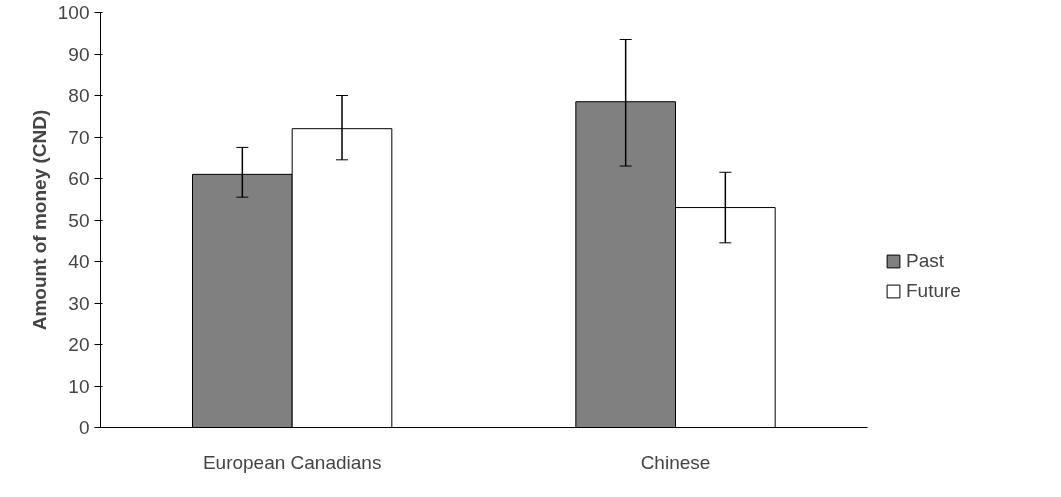  Describe the element at coordinates (675, 462) in the screenshot. I see `x-tick-label: Chinese` at that location.